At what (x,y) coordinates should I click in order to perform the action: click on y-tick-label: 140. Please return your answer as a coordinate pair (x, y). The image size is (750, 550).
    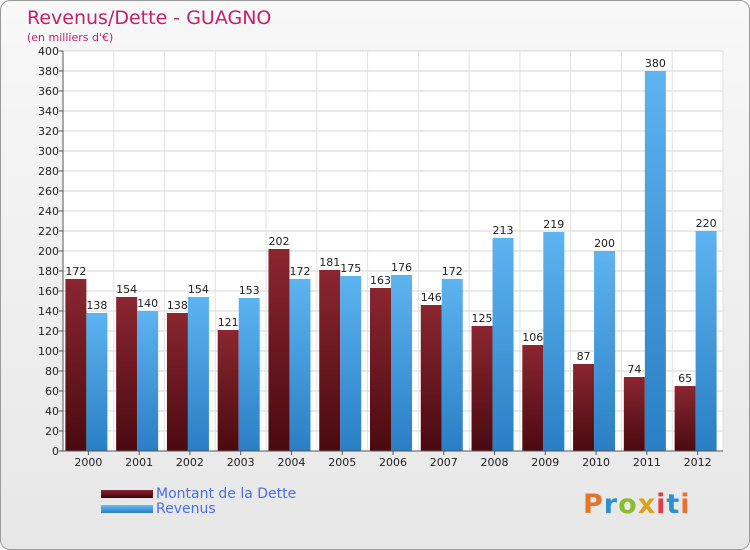
    Looking at the image, I should click on (48, 311).